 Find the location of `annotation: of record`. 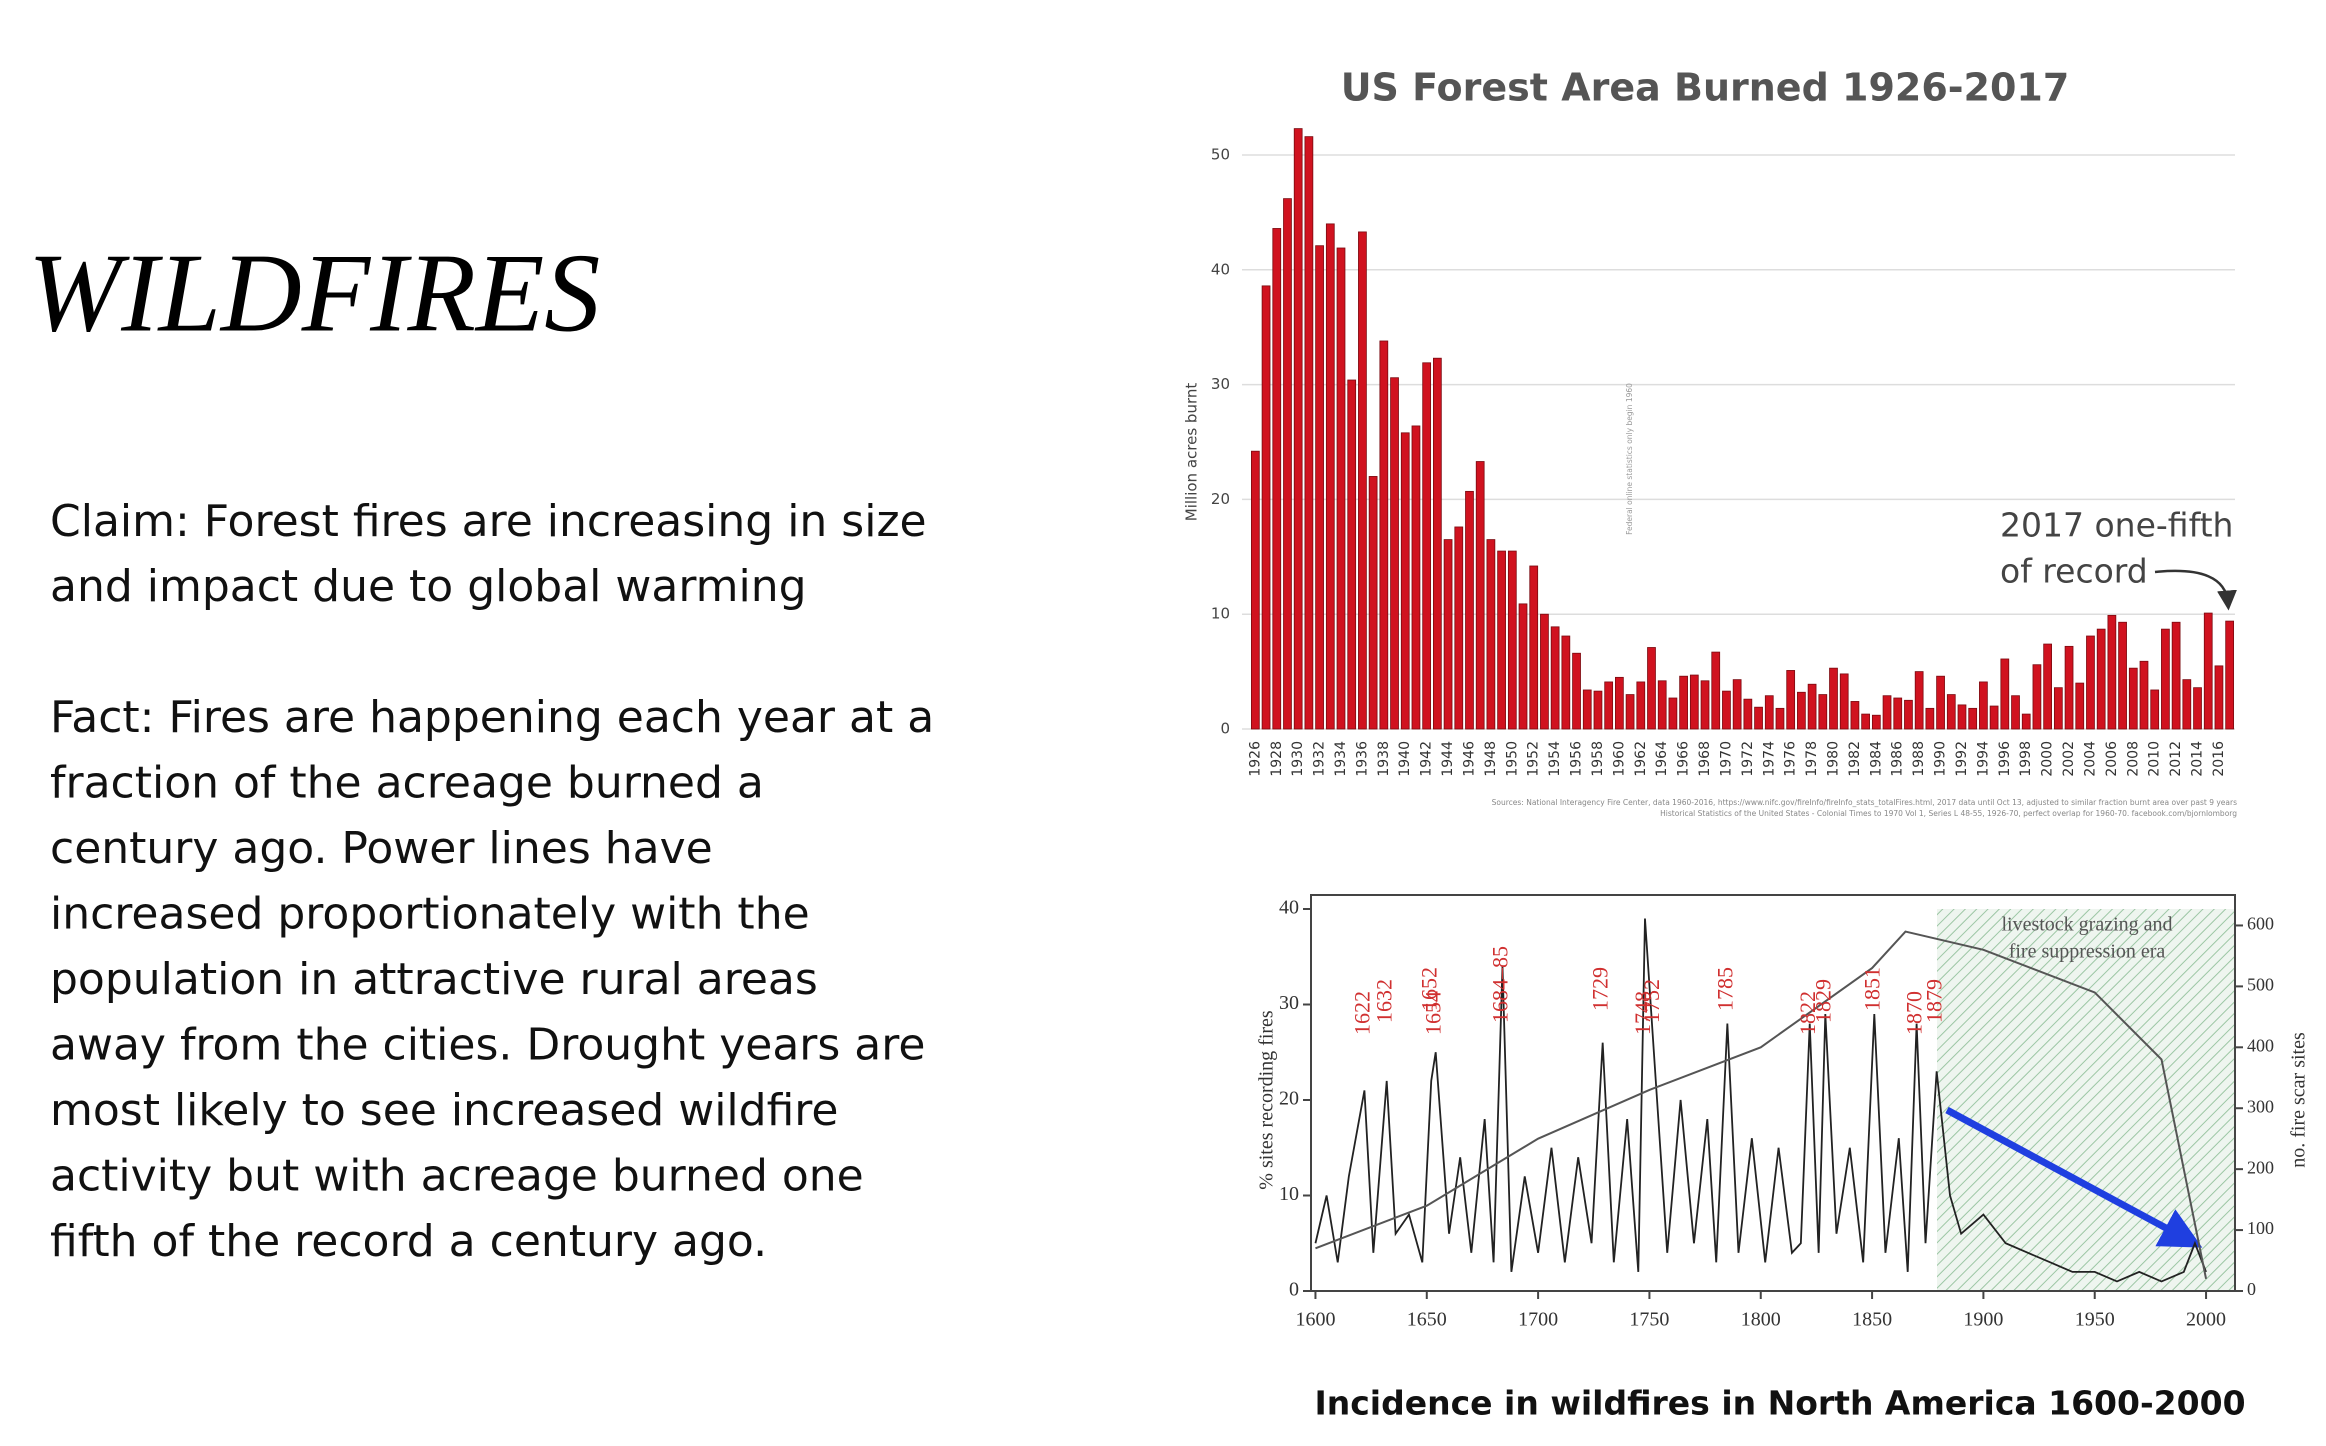

annotation: of record is located at coordinates (2074, 571).